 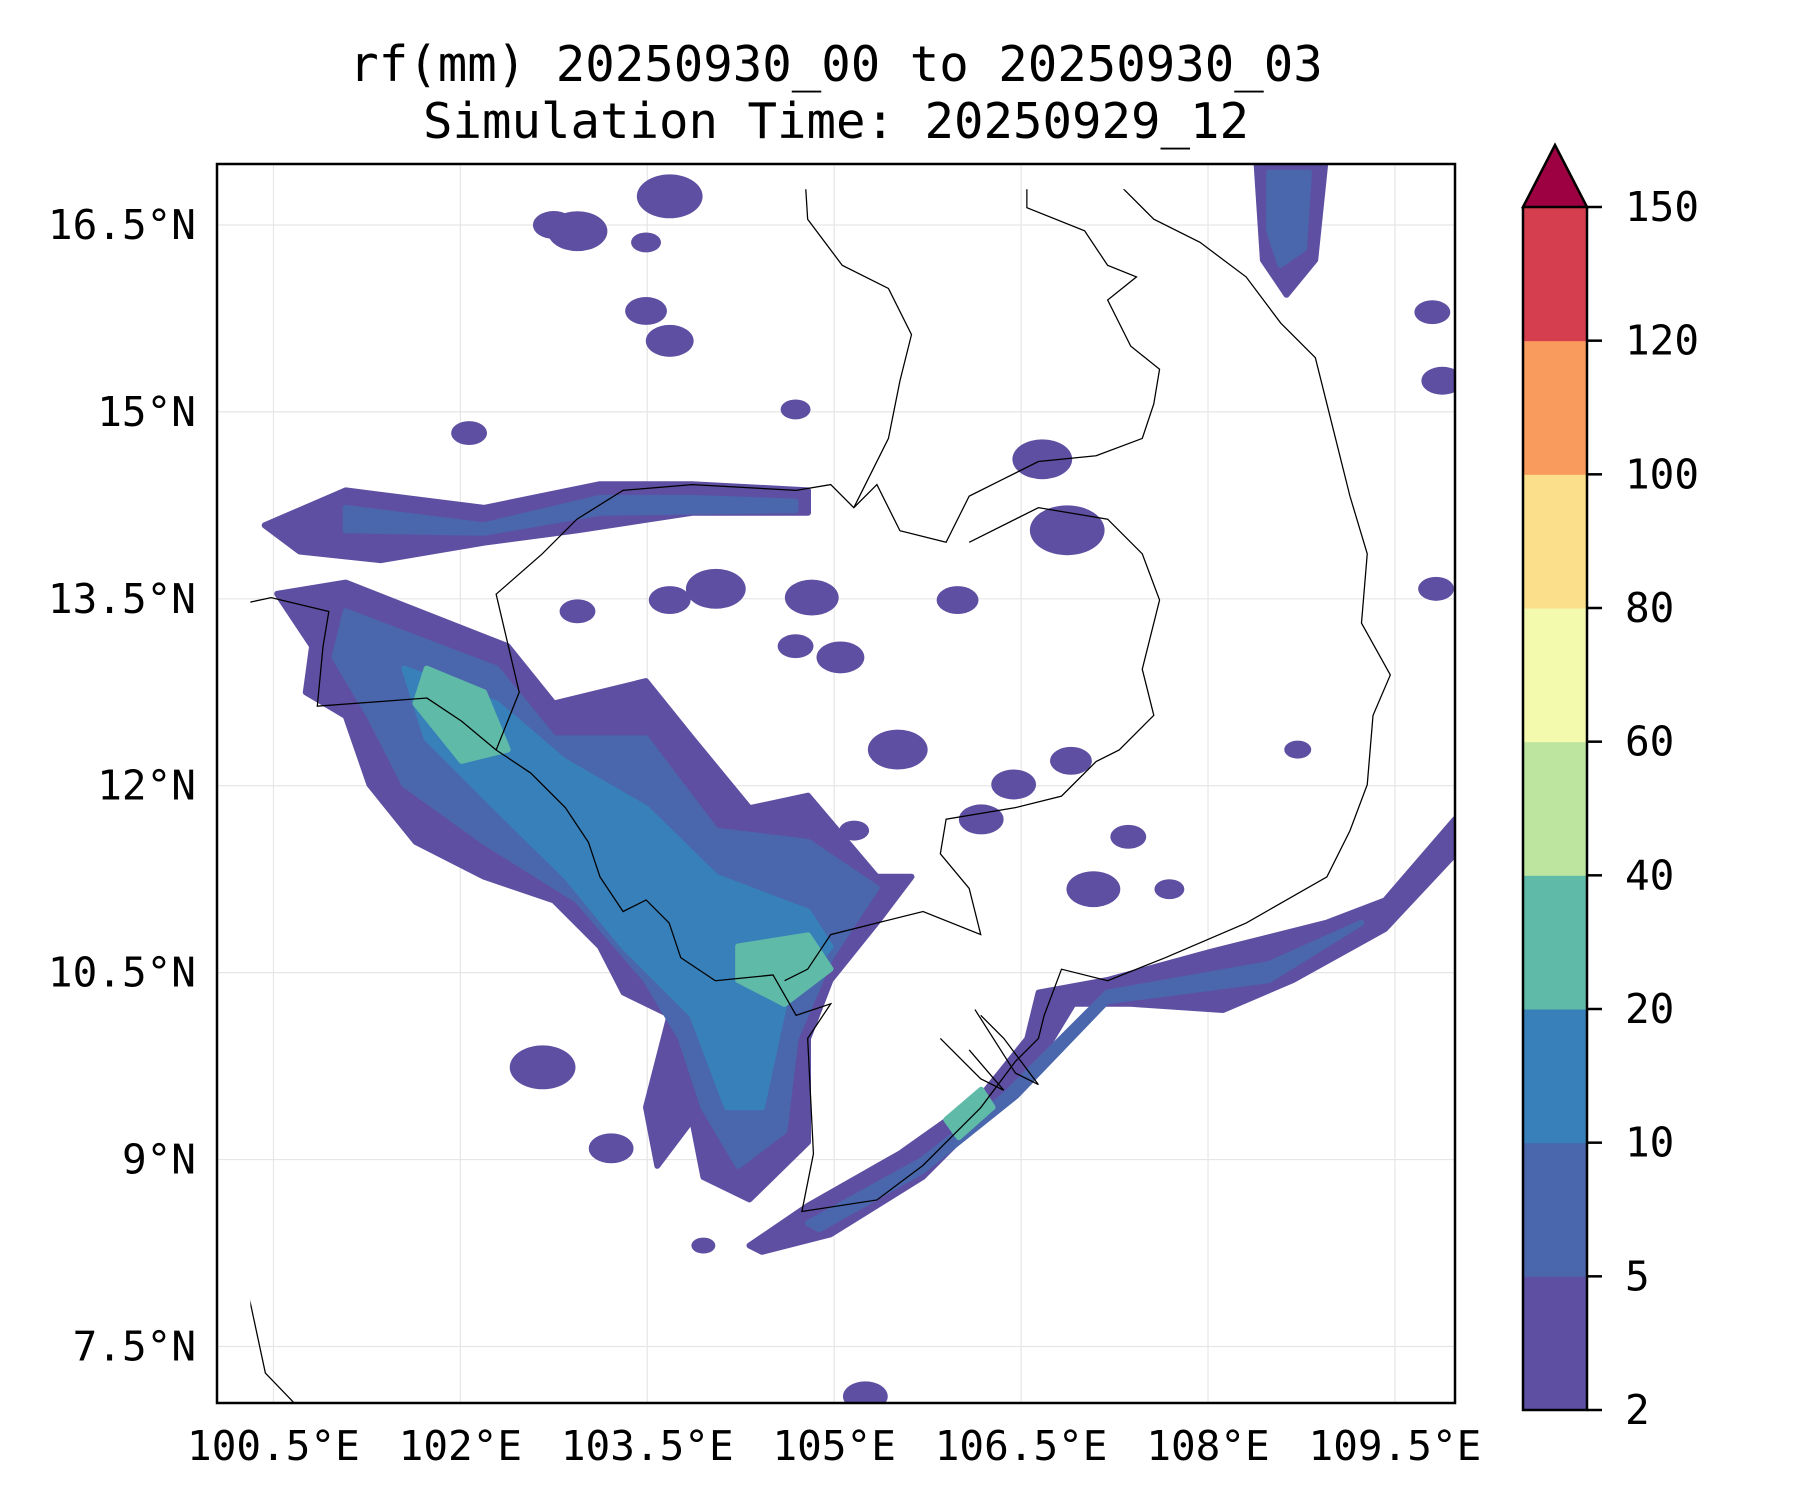 What do you see at coordinates (461, 714) in the screenshot?
I see `rain-contour-central-core-north` at bounding box center [461, 714].